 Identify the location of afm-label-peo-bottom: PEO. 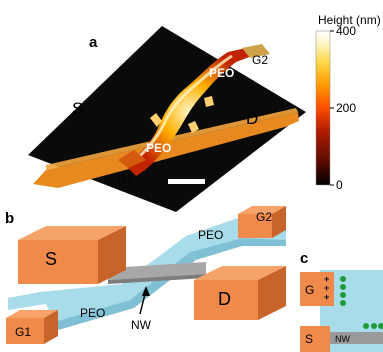
(158, 148).